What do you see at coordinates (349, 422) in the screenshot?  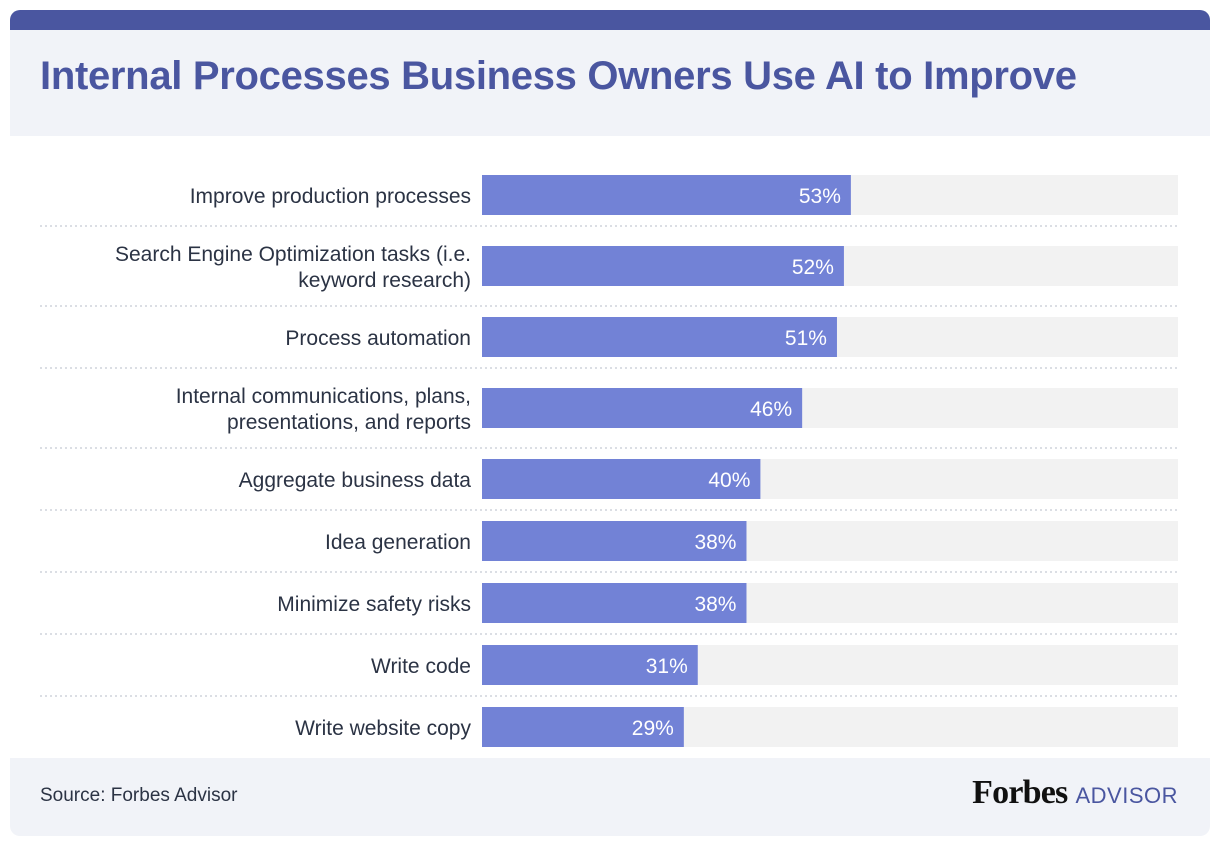 I see `category-label: presentations, and reports` at bounding box center [349, 422].